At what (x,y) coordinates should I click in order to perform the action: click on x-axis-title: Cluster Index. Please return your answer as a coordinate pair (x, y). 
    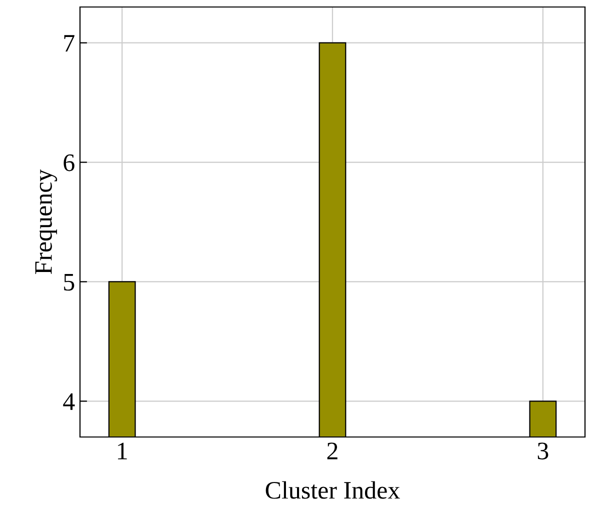
    Looking at the image, I should click on (333, 490).